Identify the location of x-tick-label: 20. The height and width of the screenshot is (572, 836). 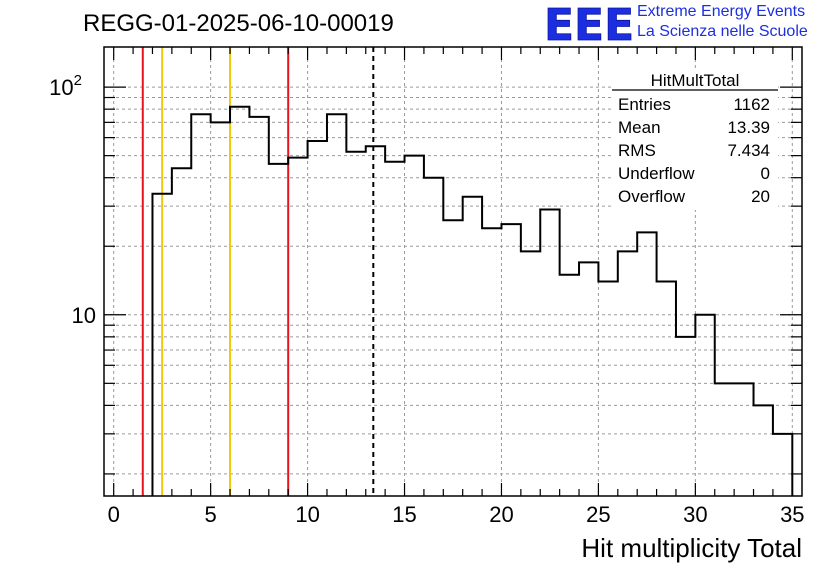
(501, 514).